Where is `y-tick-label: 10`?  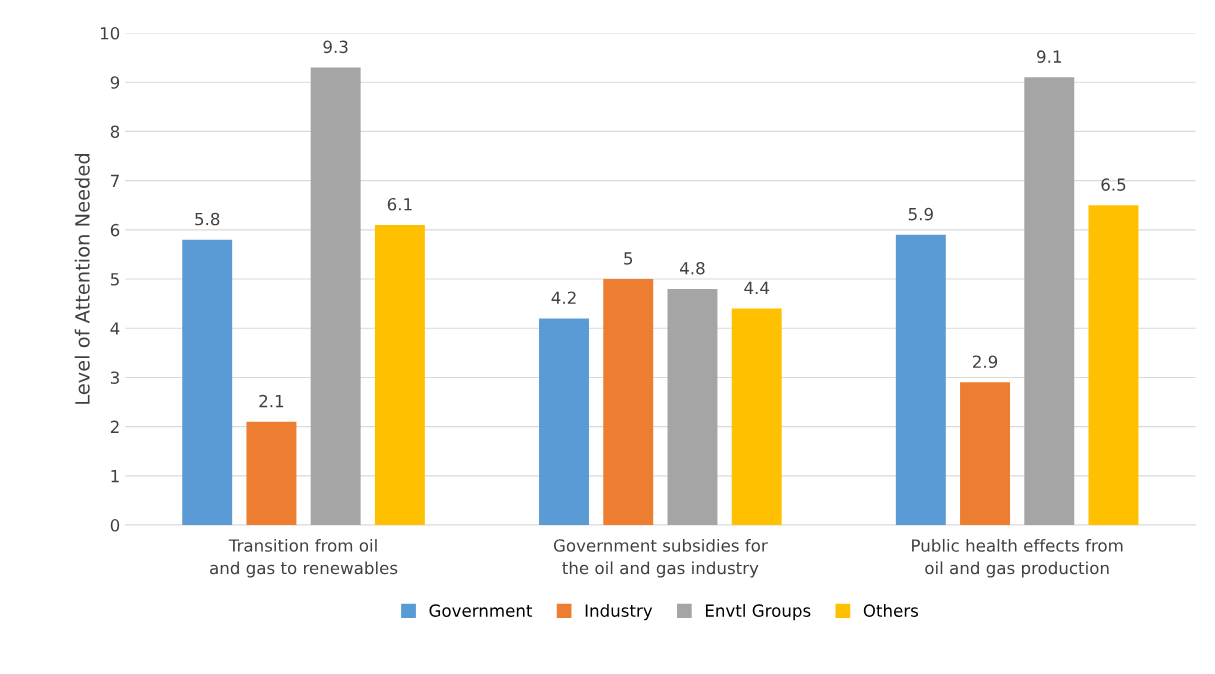 y-tick-label: 10 is located at coordinates (110, 33).